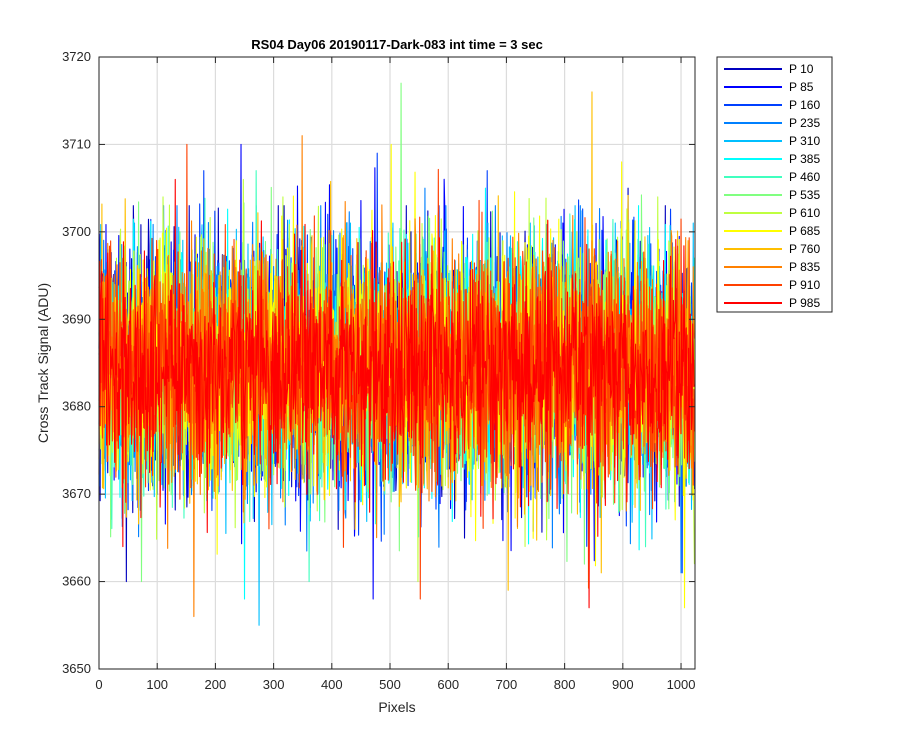  I want to click on y-tick-label: 3680, so click(76, 406).